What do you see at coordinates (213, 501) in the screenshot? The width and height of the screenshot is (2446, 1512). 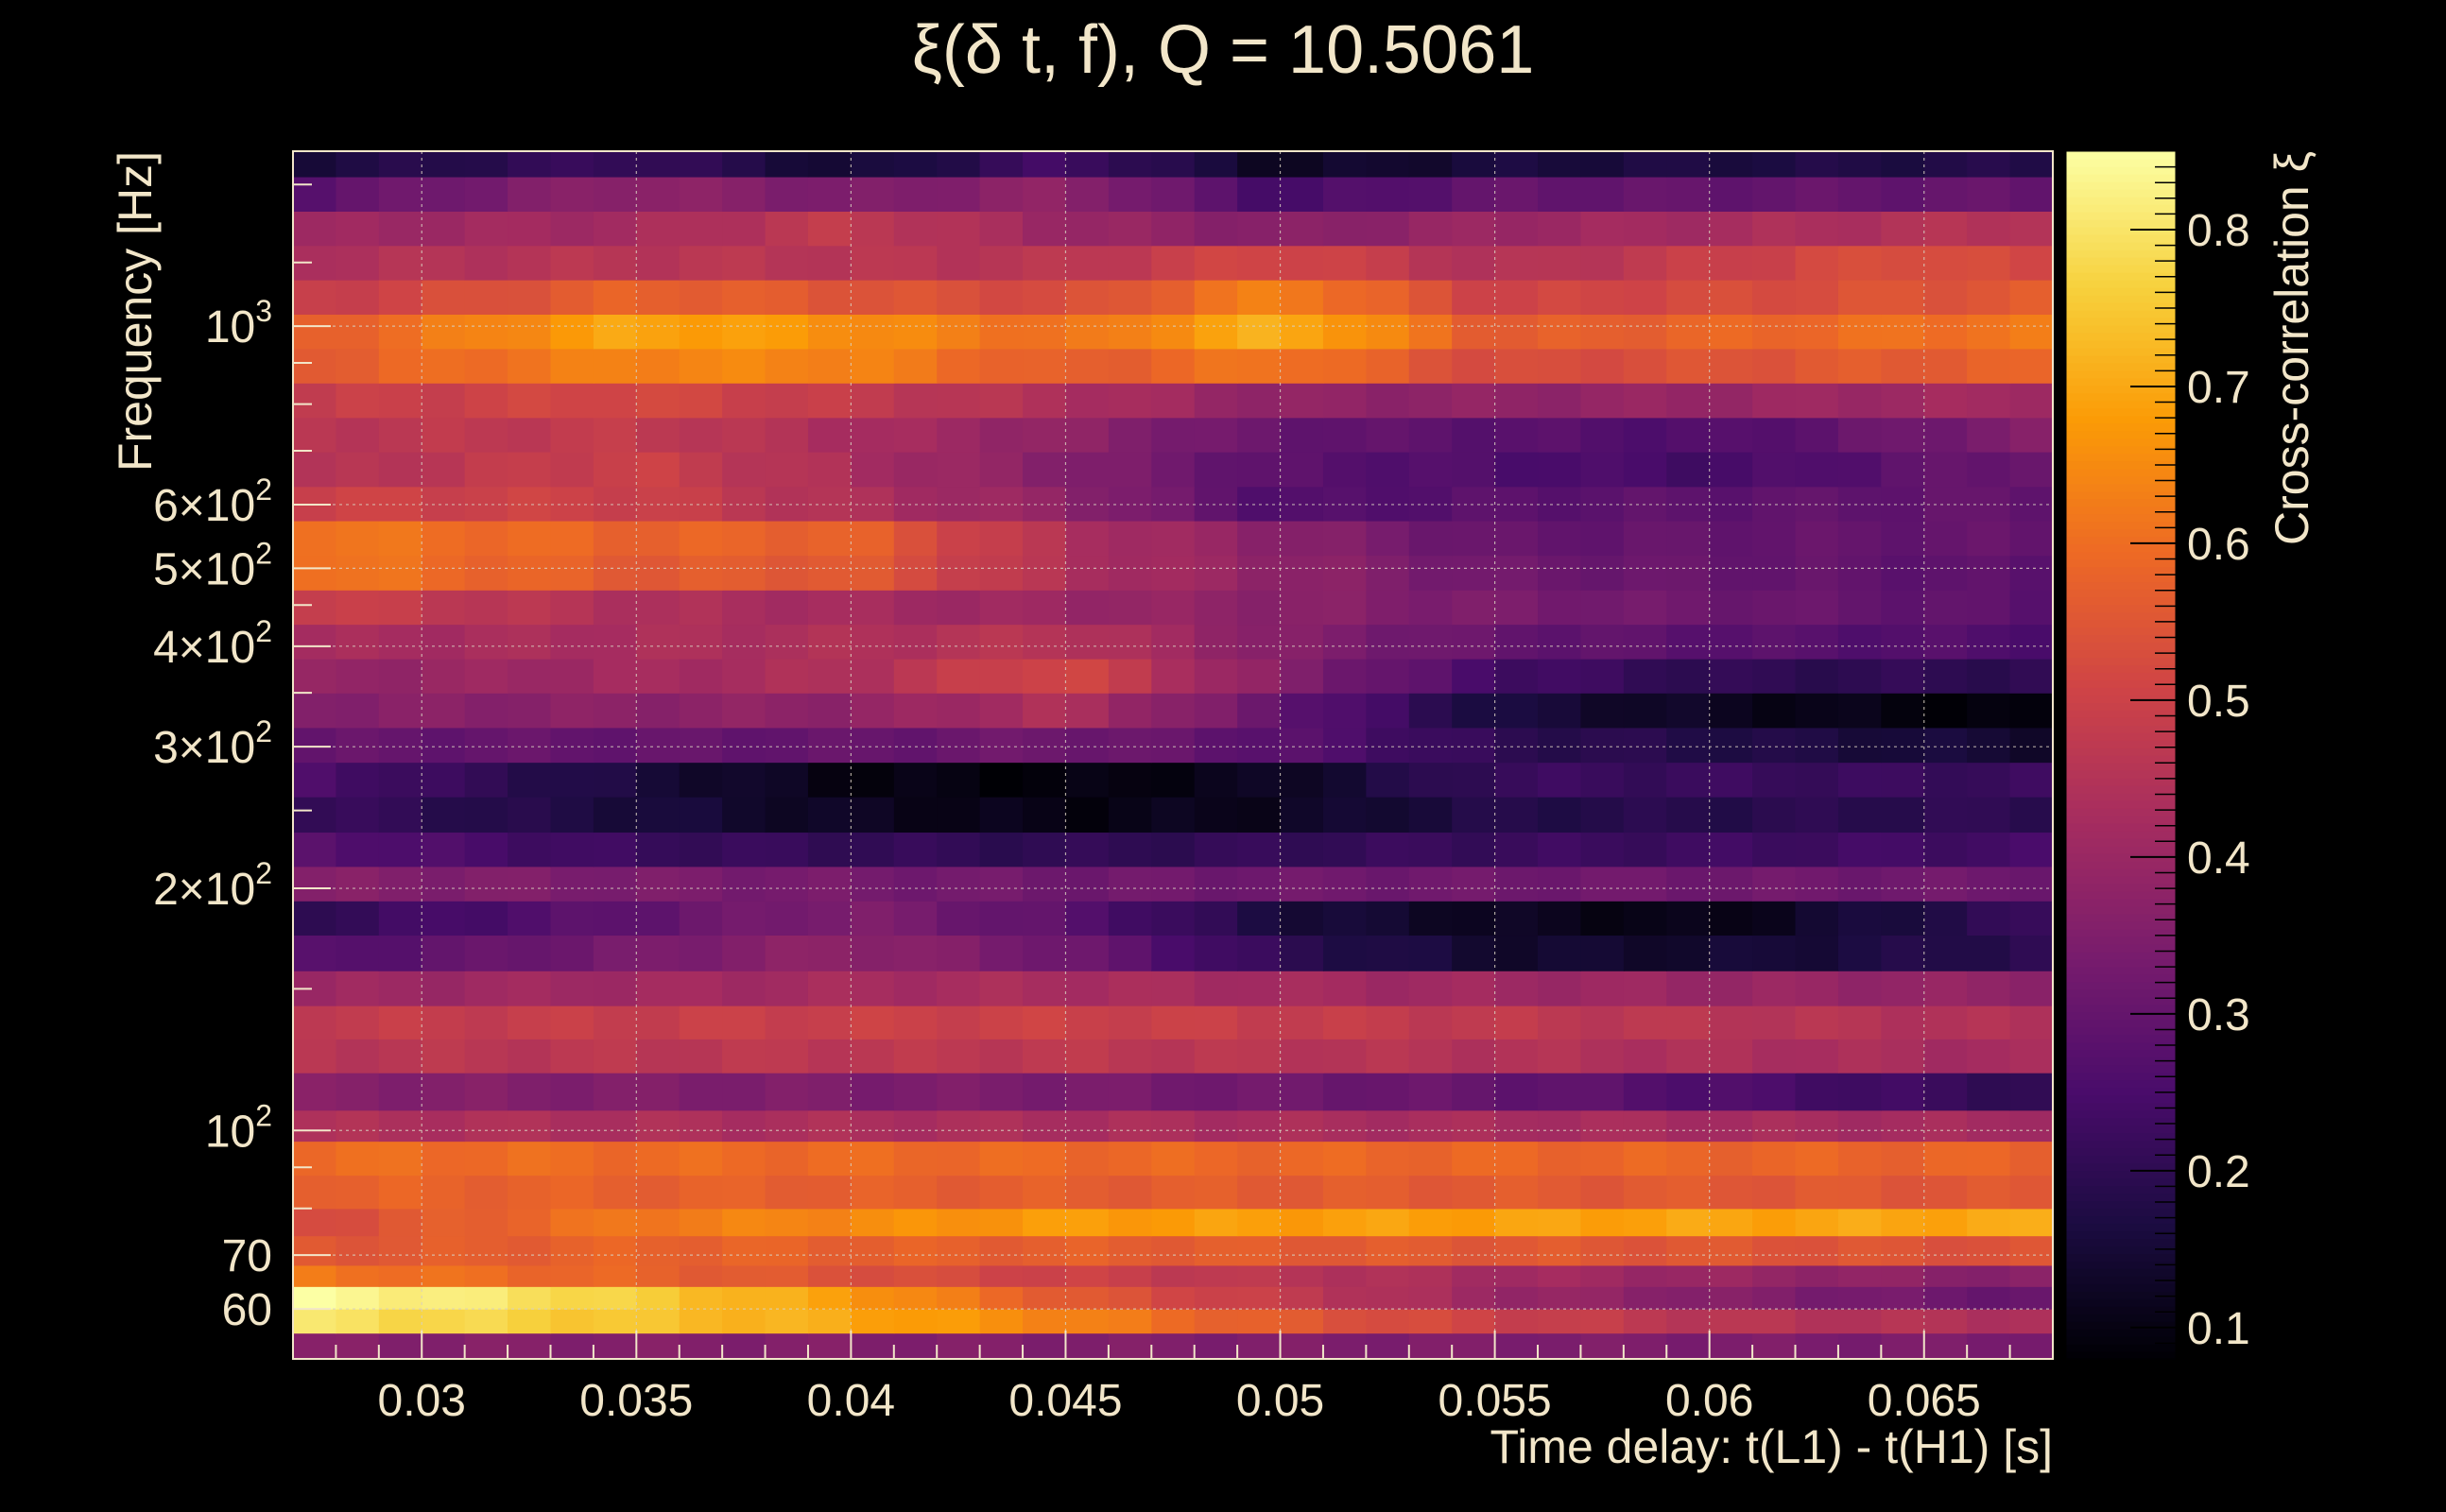 I see `y-tick-label: 6×10²` at bounding box center [213, 501].